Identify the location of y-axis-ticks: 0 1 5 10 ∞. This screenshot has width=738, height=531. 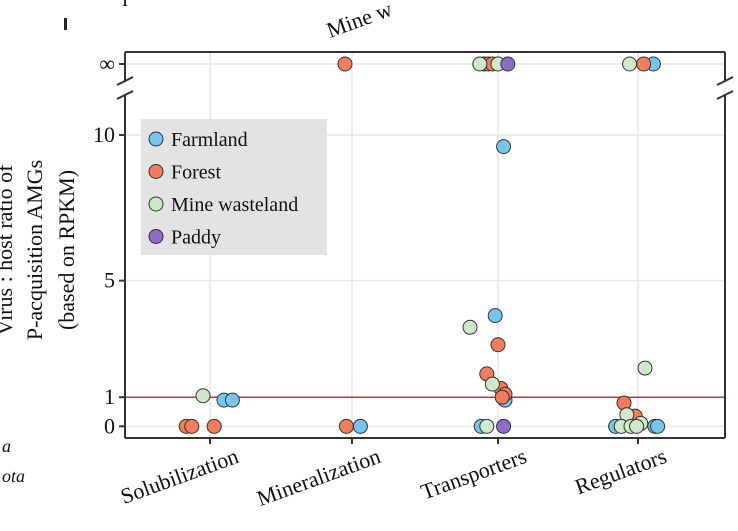
(109, 244).